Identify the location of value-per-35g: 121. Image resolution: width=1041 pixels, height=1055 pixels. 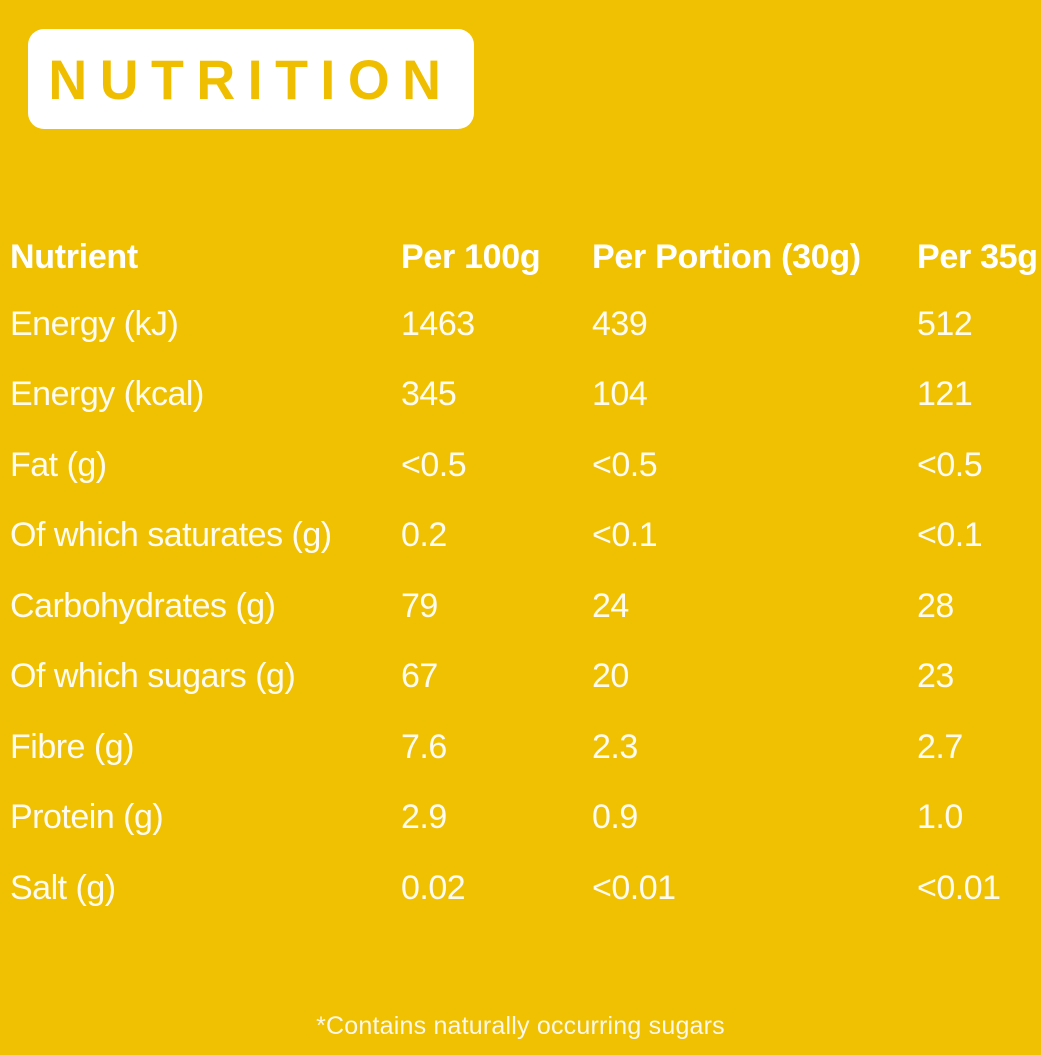
(945, 394).